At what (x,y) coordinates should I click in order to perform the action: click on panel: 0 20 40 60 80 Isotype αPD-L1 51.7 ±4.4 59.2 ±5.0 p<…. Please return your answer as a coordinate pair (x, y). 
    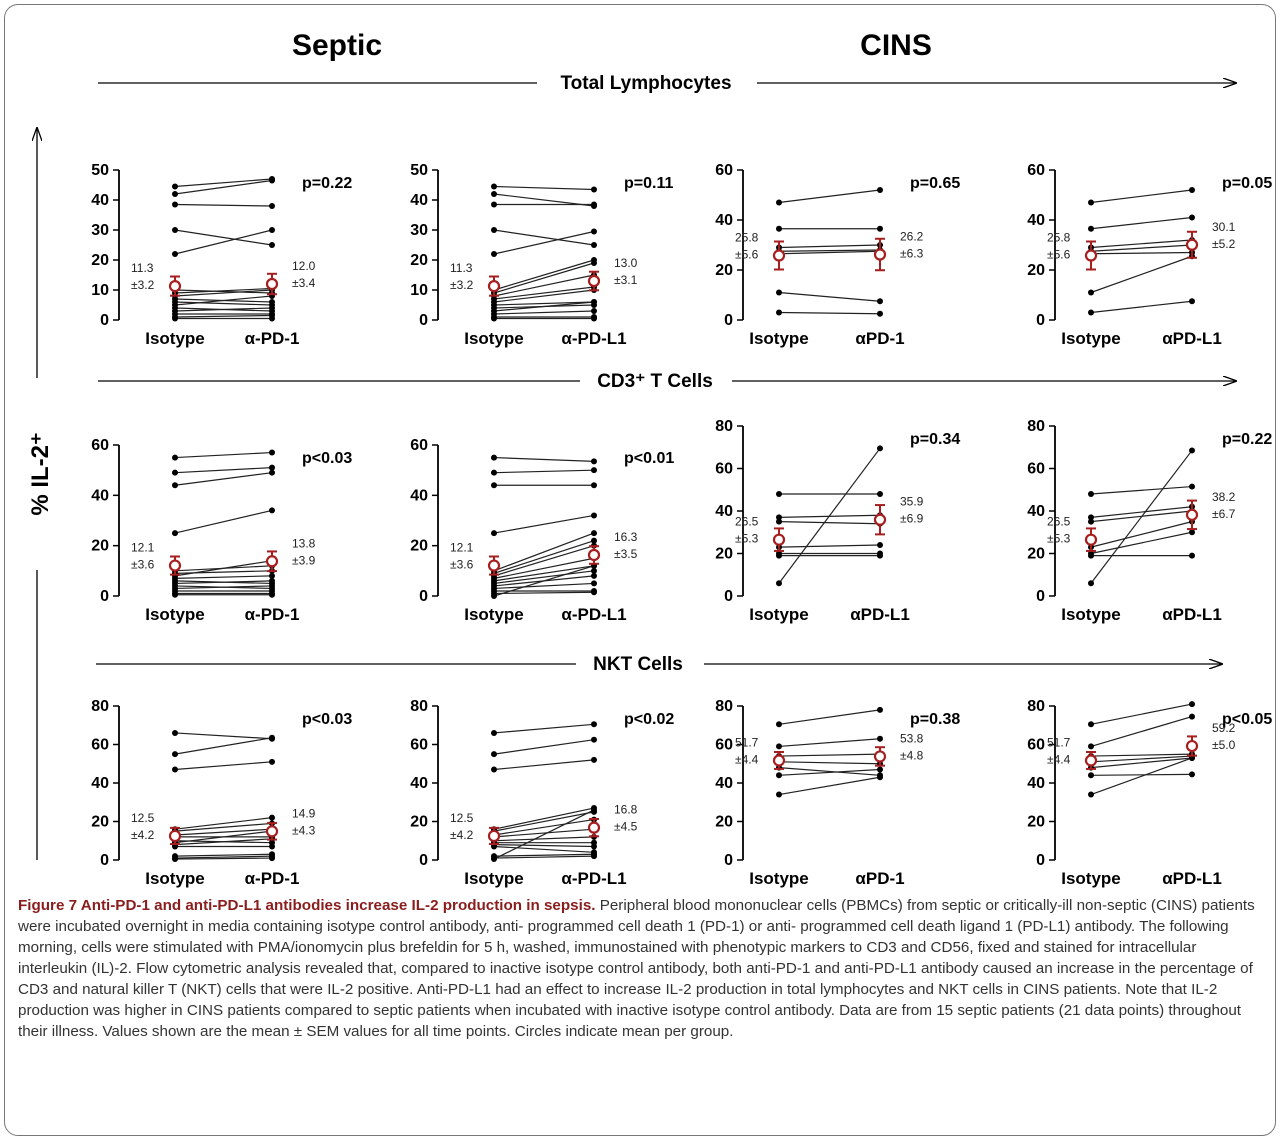
    Looking at the image, I should click on (1149, 793).